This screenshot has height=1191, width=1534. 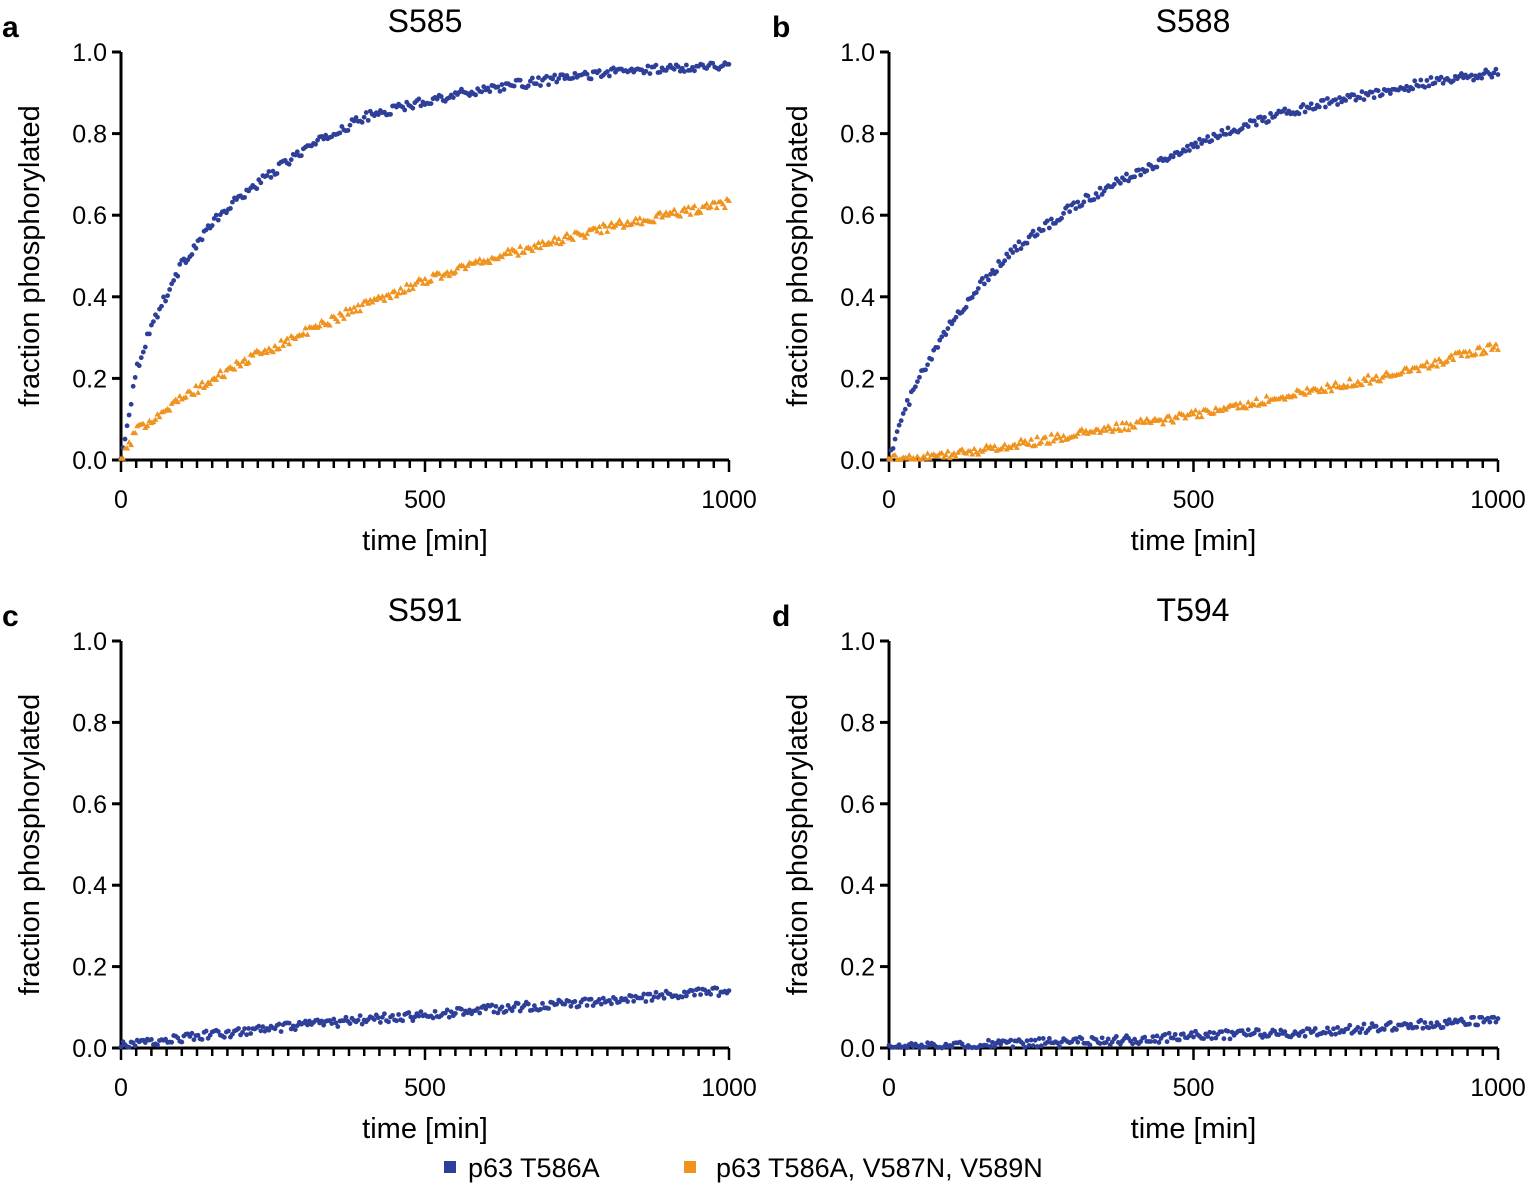 I want to click on legend-label: p63 T586A, so click(x=534, y=1168).